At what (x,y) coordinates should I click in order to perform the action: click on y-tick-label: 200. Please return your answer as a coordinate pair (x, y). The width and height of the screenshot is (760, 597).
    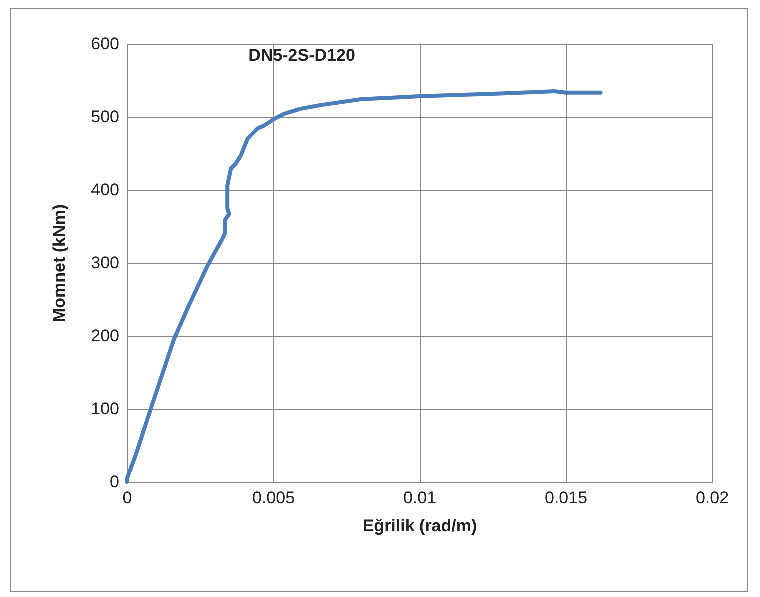
    Looking at the image, I should click on (105, 336).